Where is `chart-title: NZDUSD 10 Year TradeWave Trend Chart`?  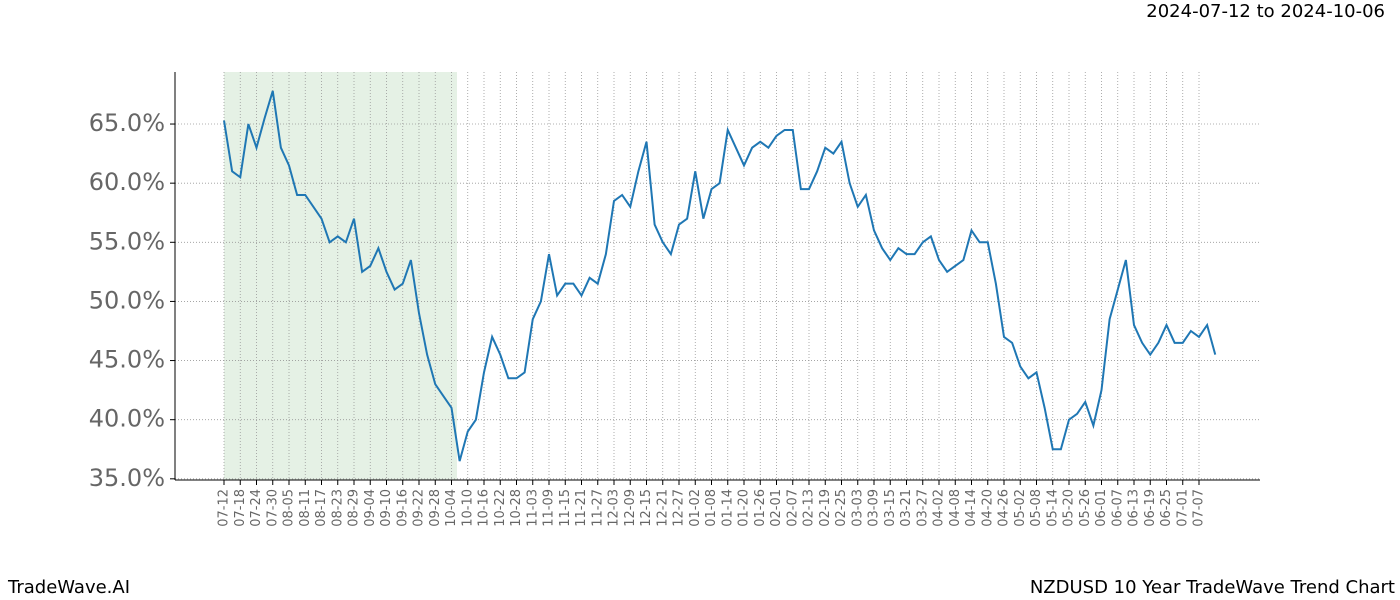 chart-title: NZDUSD 10 Year TradeWave Trend Chart is located at coordinates (1212, 587).